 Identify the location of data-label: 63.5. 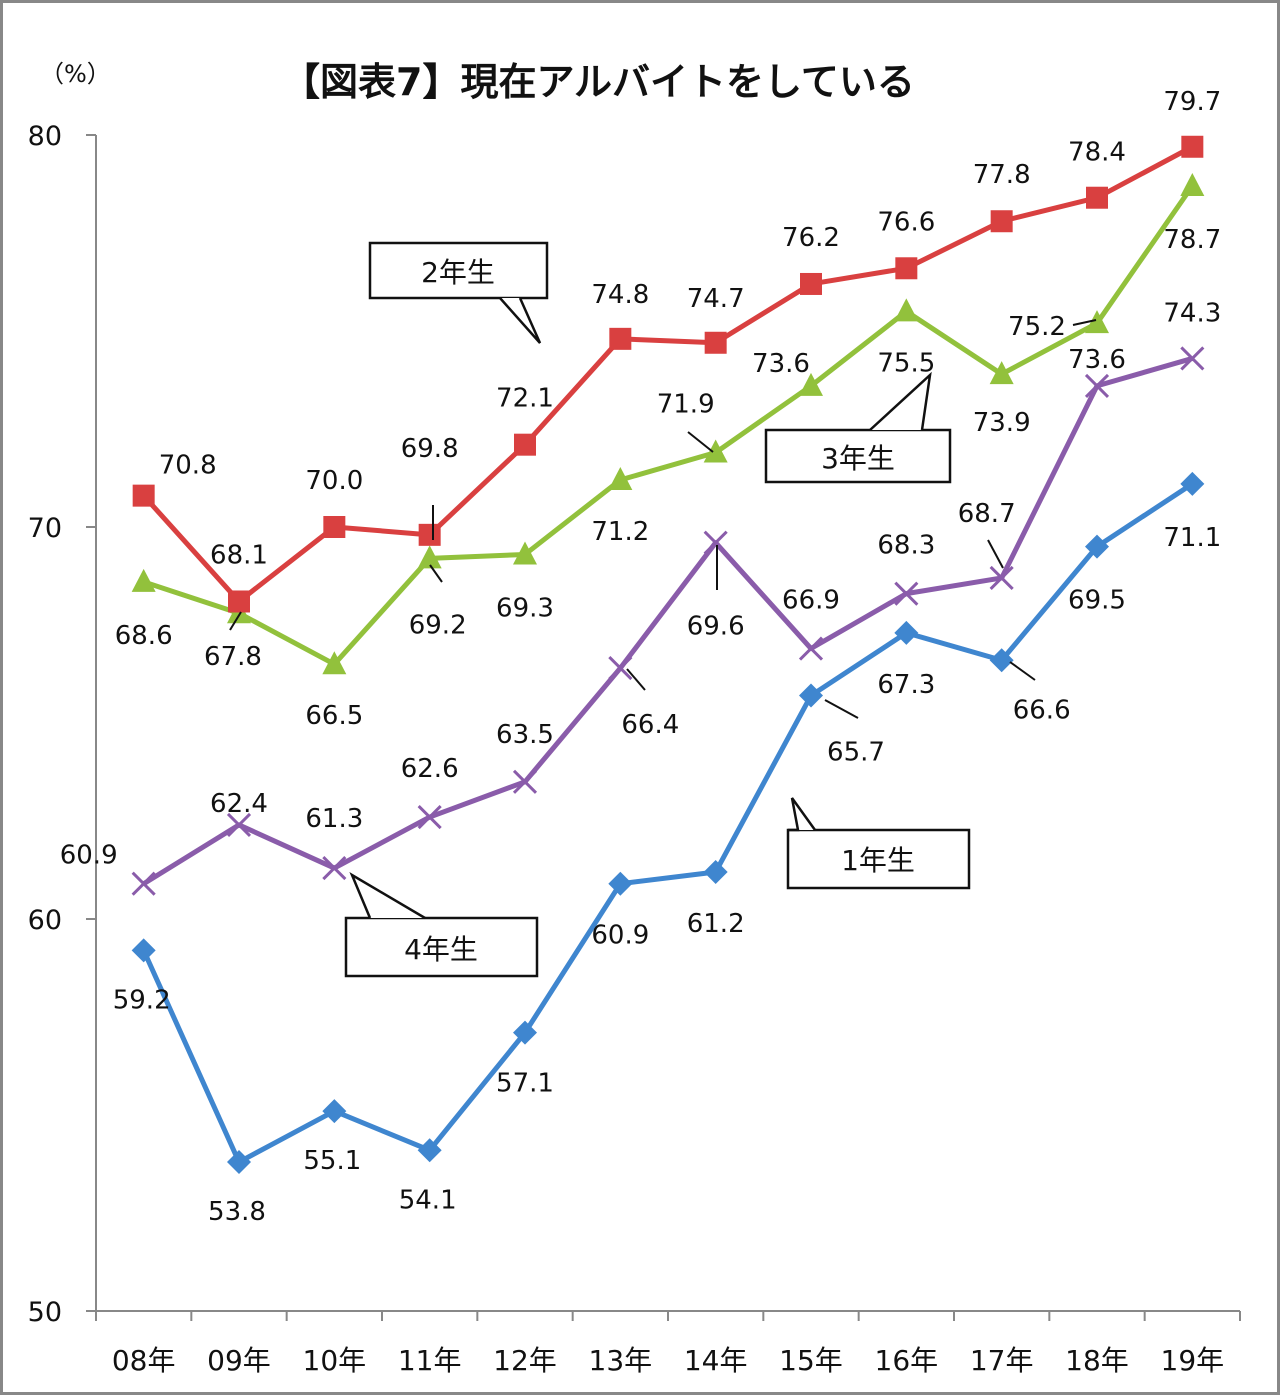
(525, 735).